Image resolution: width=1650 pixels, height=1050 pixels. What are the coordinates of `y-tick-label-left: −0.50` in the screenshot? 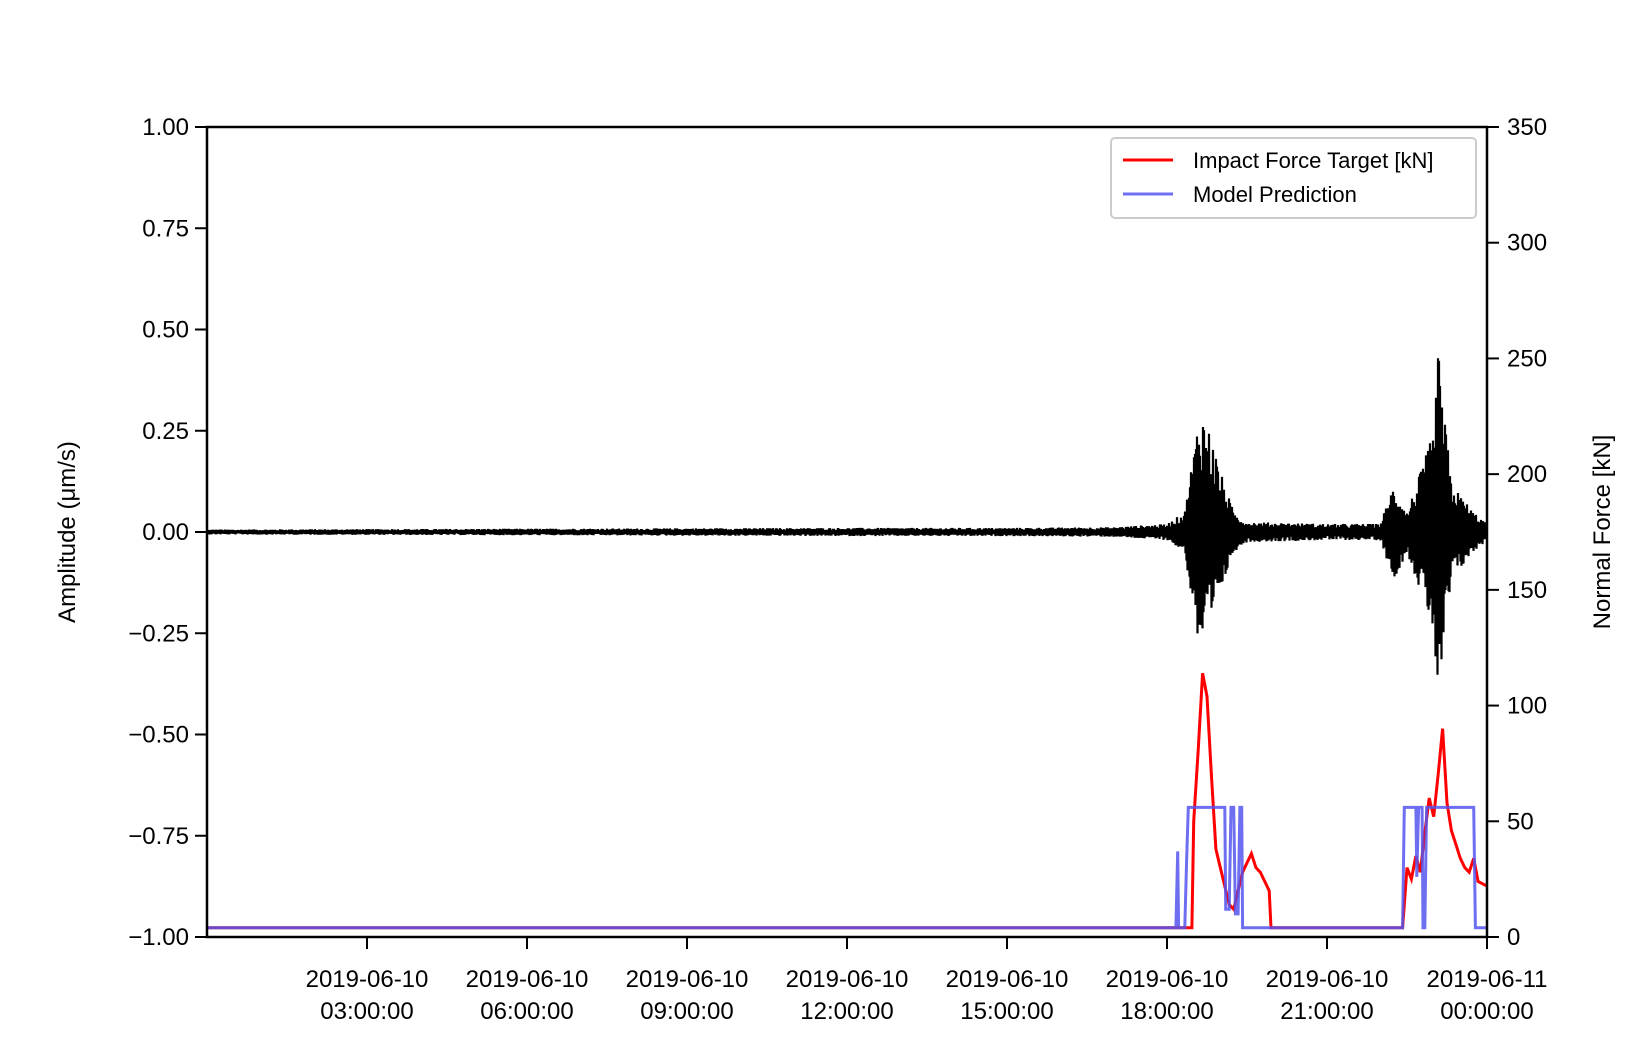 It's located at (158, 735).